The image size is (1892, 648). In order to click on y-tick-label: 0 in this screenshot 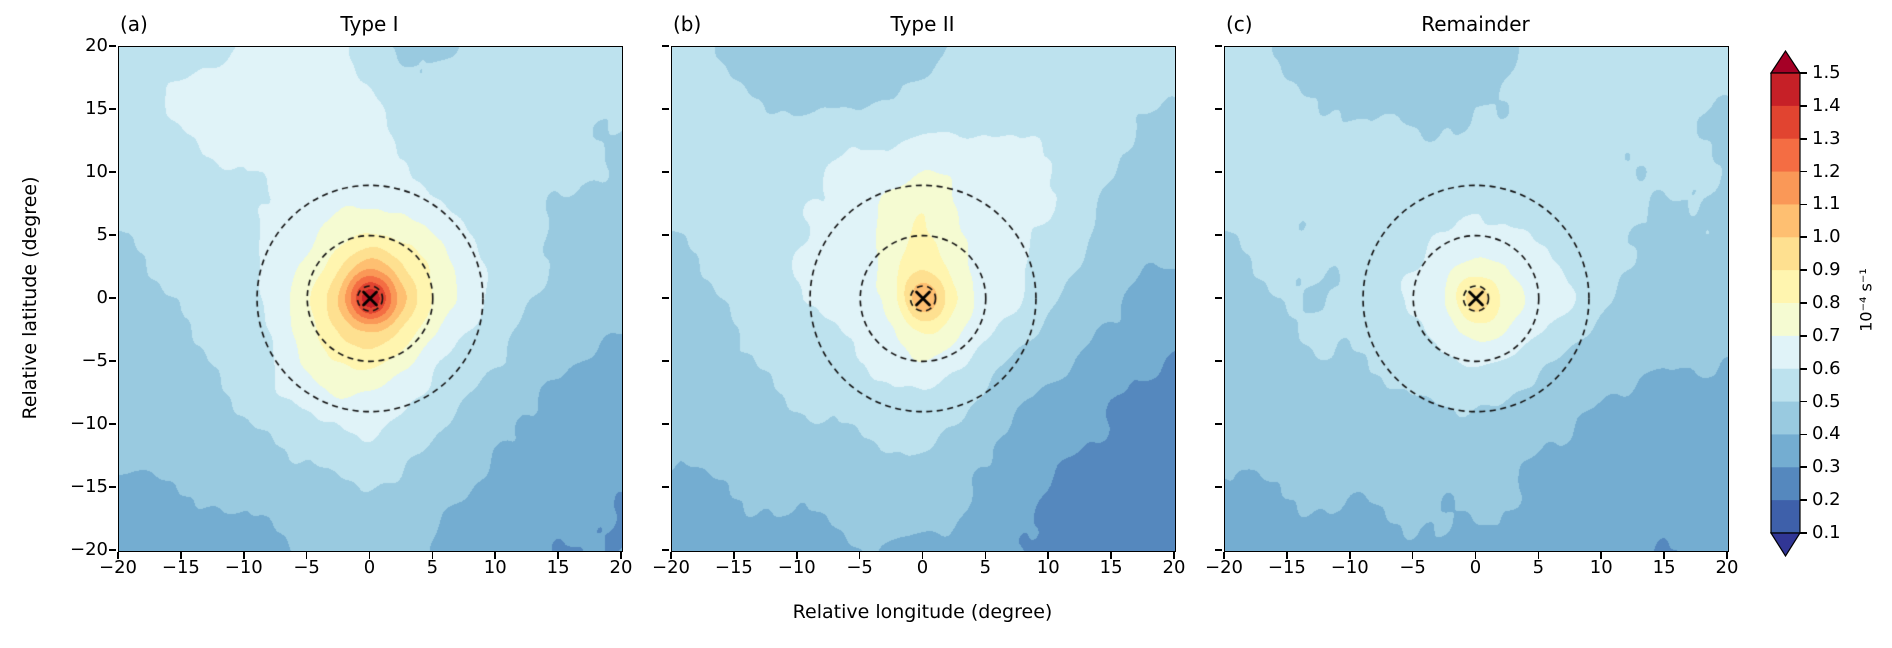, I will do `click(102, 297)`.